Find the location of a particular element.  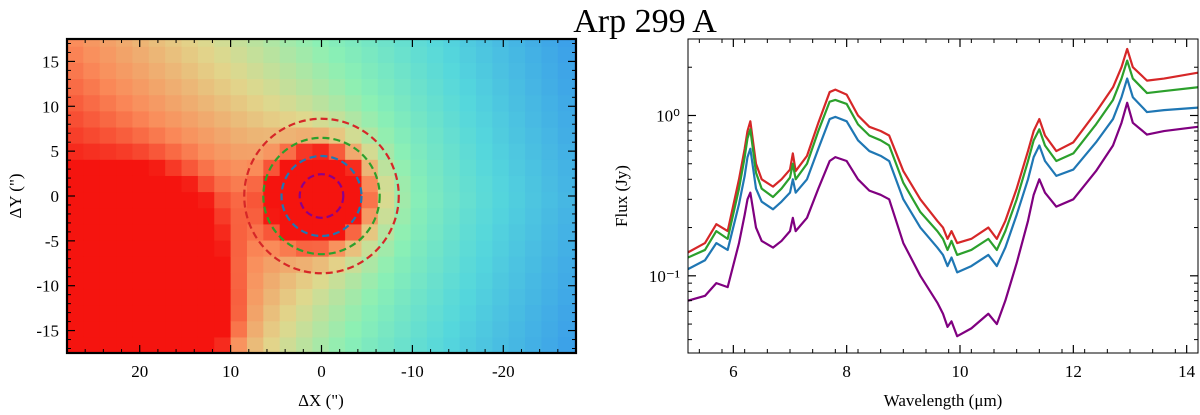

map-y-axis-label: ΔY (") is located at coordinates (15, 195).